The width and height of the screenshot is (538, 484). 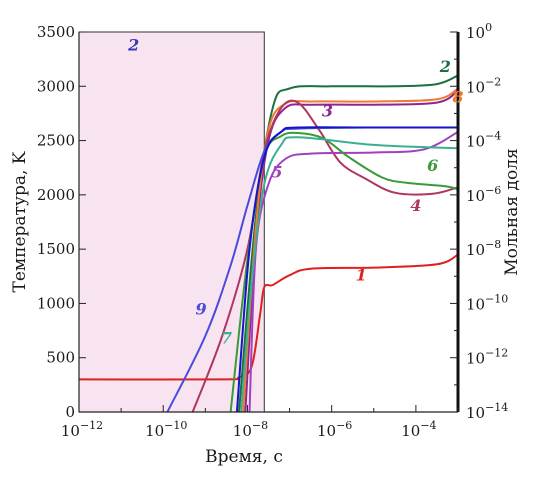 What do you see at coordinates (487, 357) in the screenshot?
I see `y-right-tick-label: 10⁻¹²` at bounding box center [487, 357].